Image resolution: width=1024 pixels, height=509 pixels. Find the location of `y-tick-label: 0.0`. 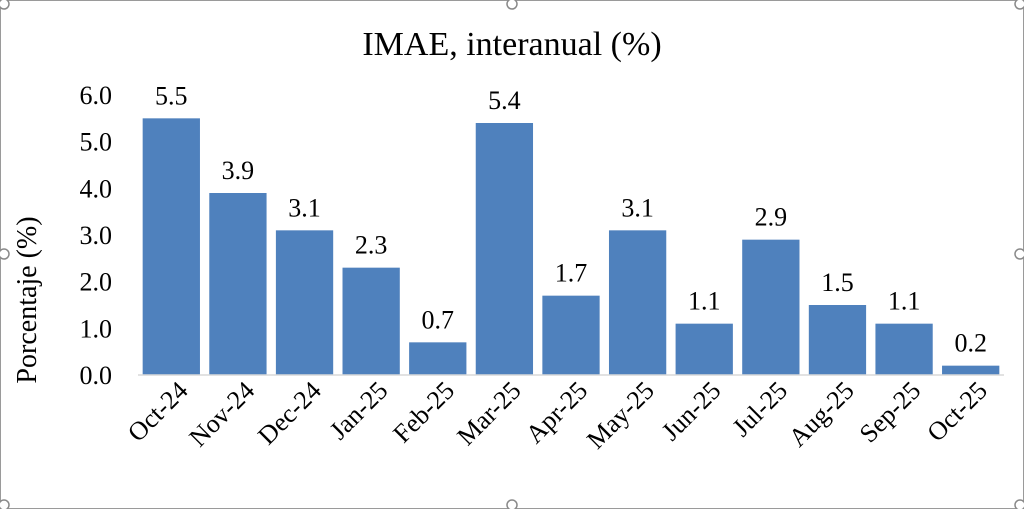

y-tick-label: 0.0 is located at coordinates (96, 375).